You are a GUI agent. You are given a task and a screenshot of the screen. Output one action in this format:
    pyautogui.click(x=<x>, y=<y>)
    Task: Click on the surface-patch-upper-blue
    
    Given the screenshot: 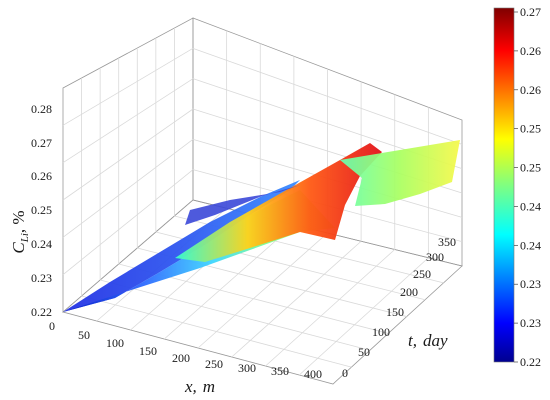 What is the action you would take?
    pyautogui.click(x=242, y=205)
    